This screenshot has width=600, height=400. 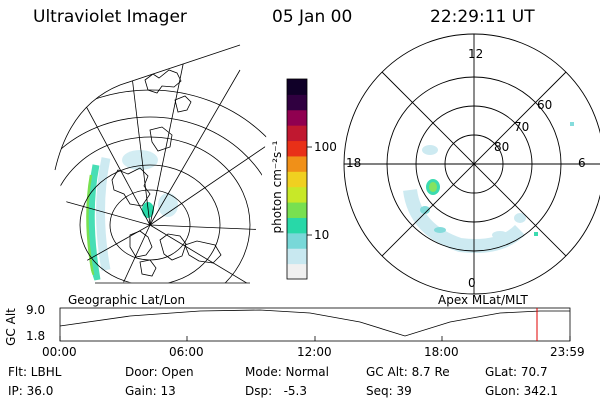 I want to click on mlat-label-80: 80, so click(x=502, y=147).